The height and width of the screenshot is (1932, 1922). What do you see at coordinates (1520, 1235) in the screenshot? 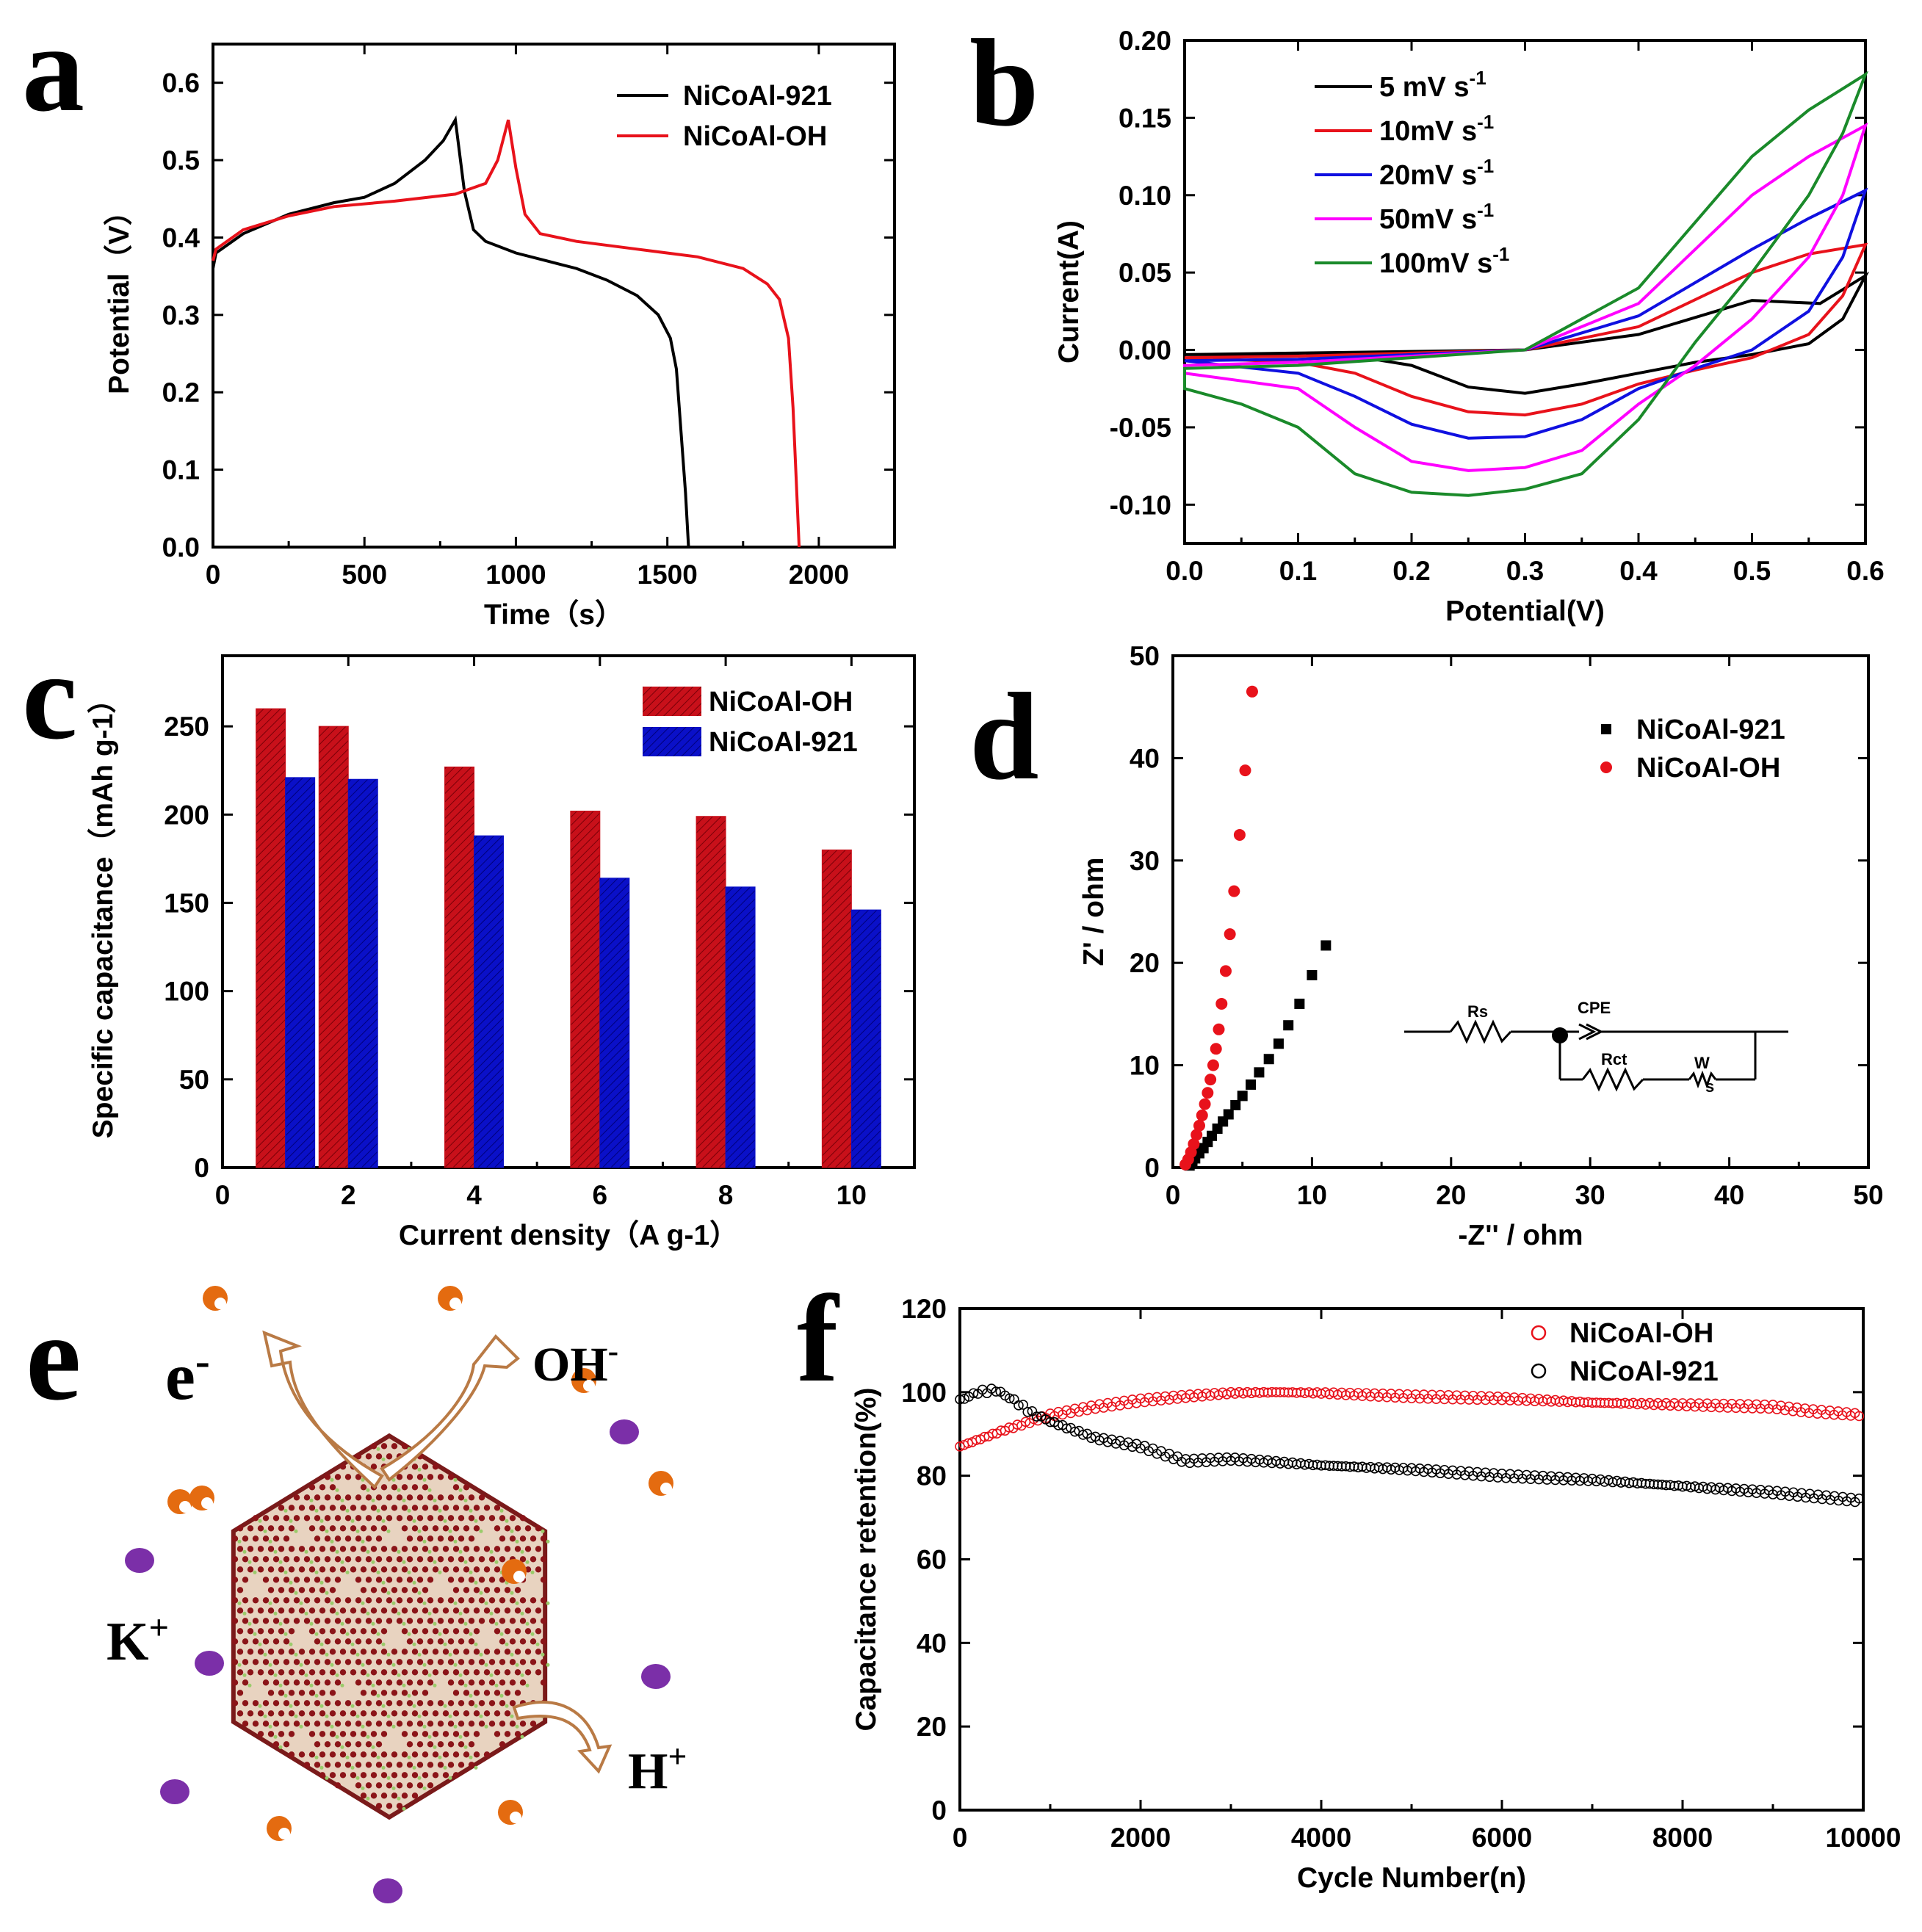
I see `x-axis-label: -Z'' / ohm` at bounding box center [1520, 1235].